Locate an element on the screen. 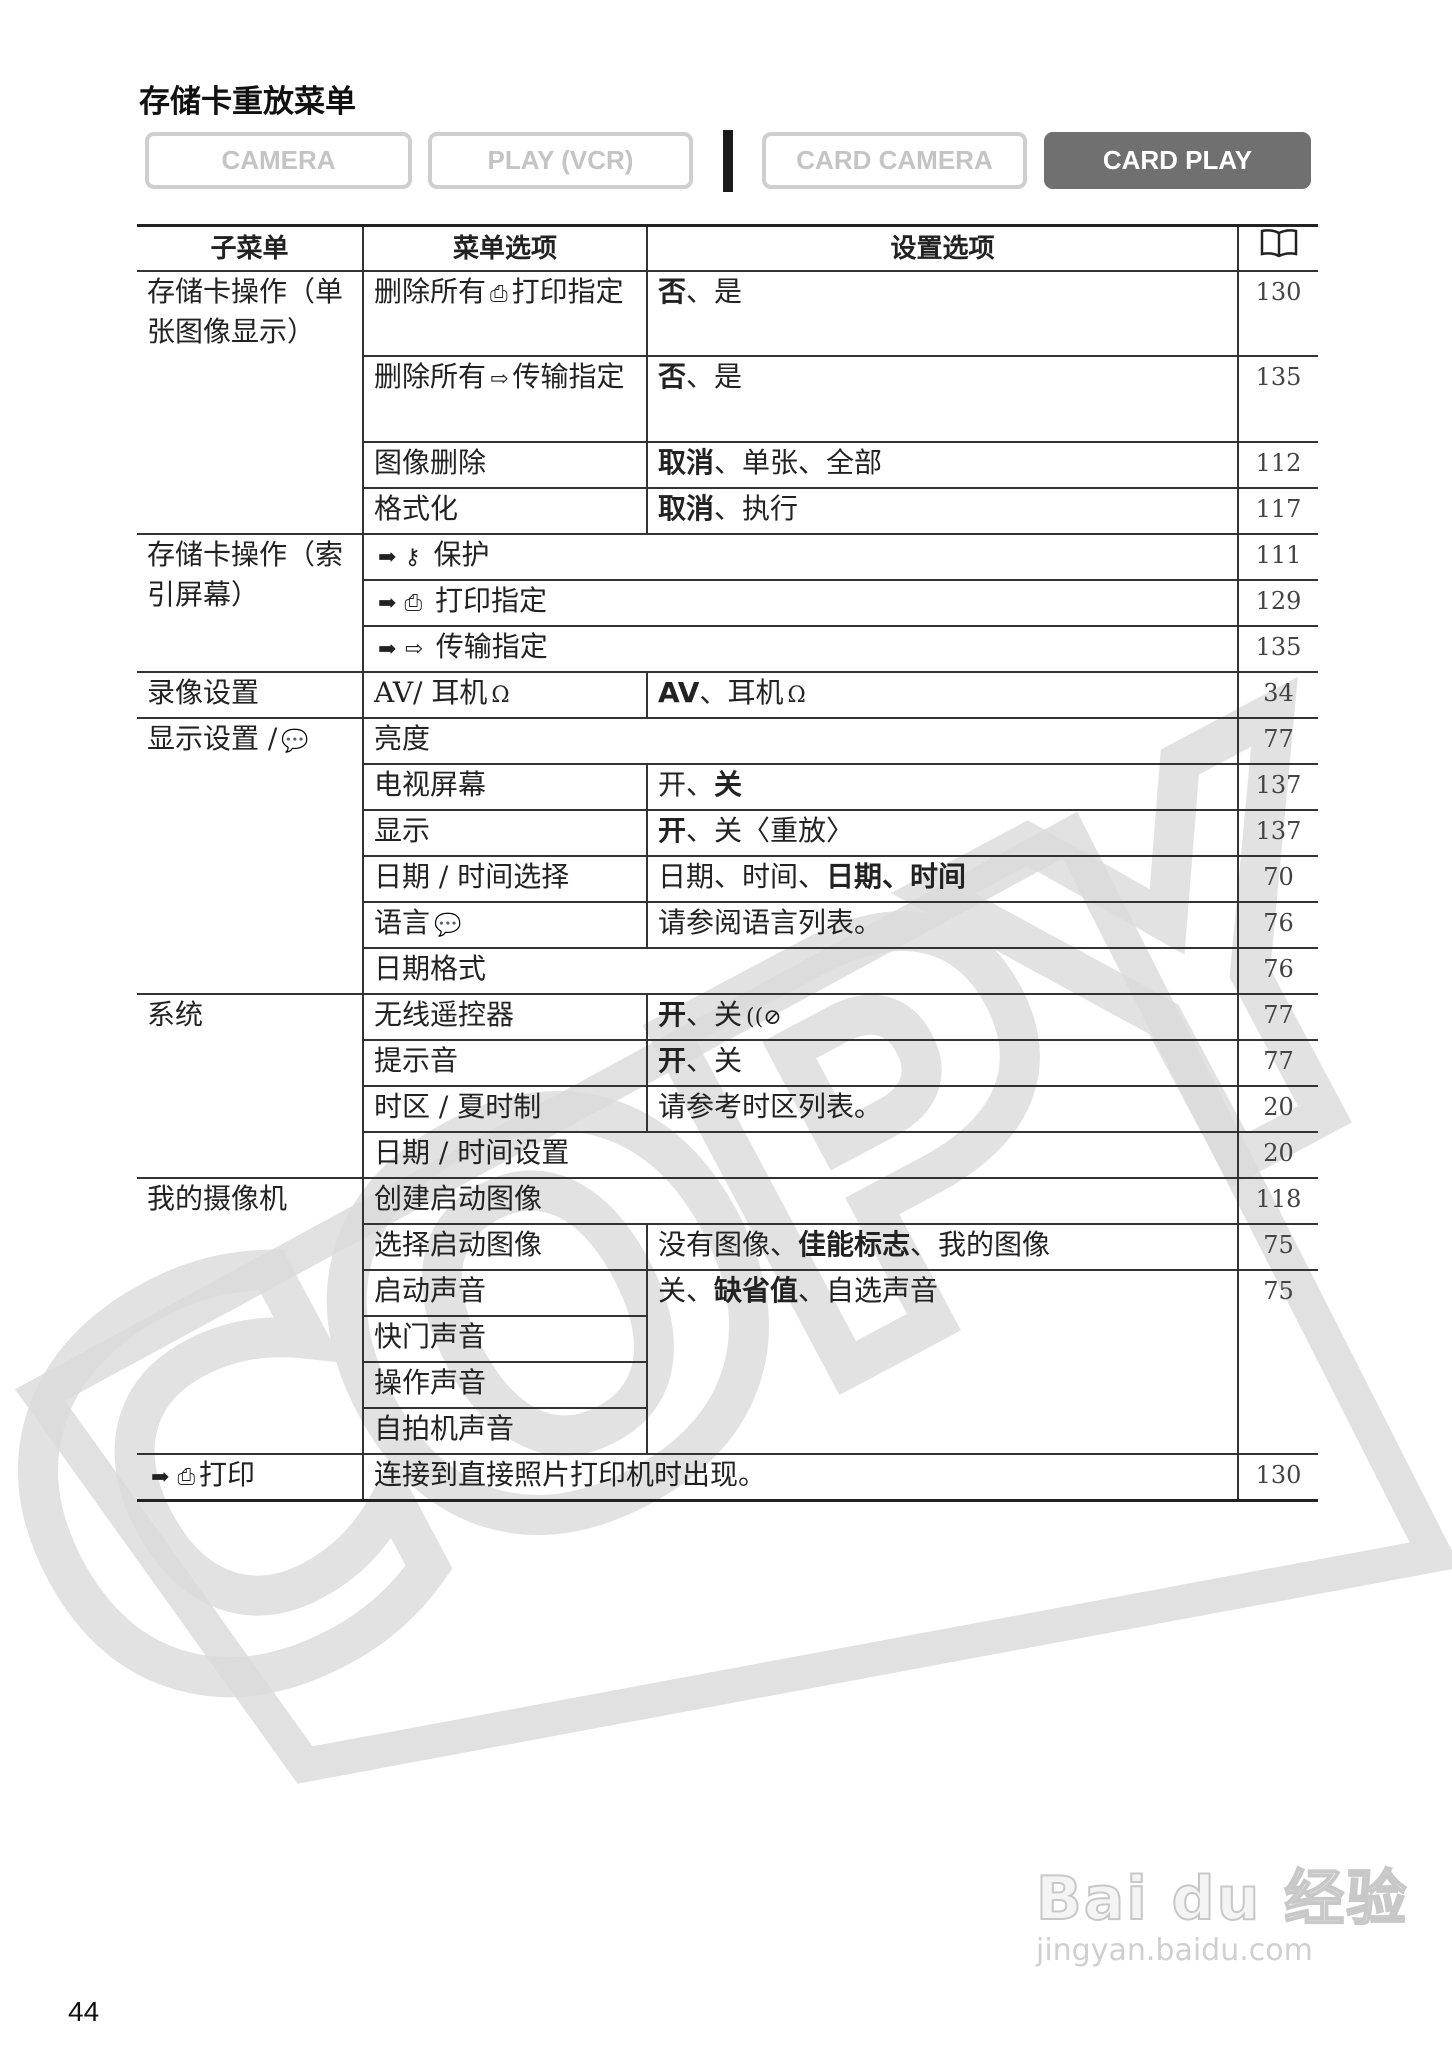 This screenshot has width=1452, height=2064. menu-item-cell: 提示音 is located at coordinates (505, 1063).